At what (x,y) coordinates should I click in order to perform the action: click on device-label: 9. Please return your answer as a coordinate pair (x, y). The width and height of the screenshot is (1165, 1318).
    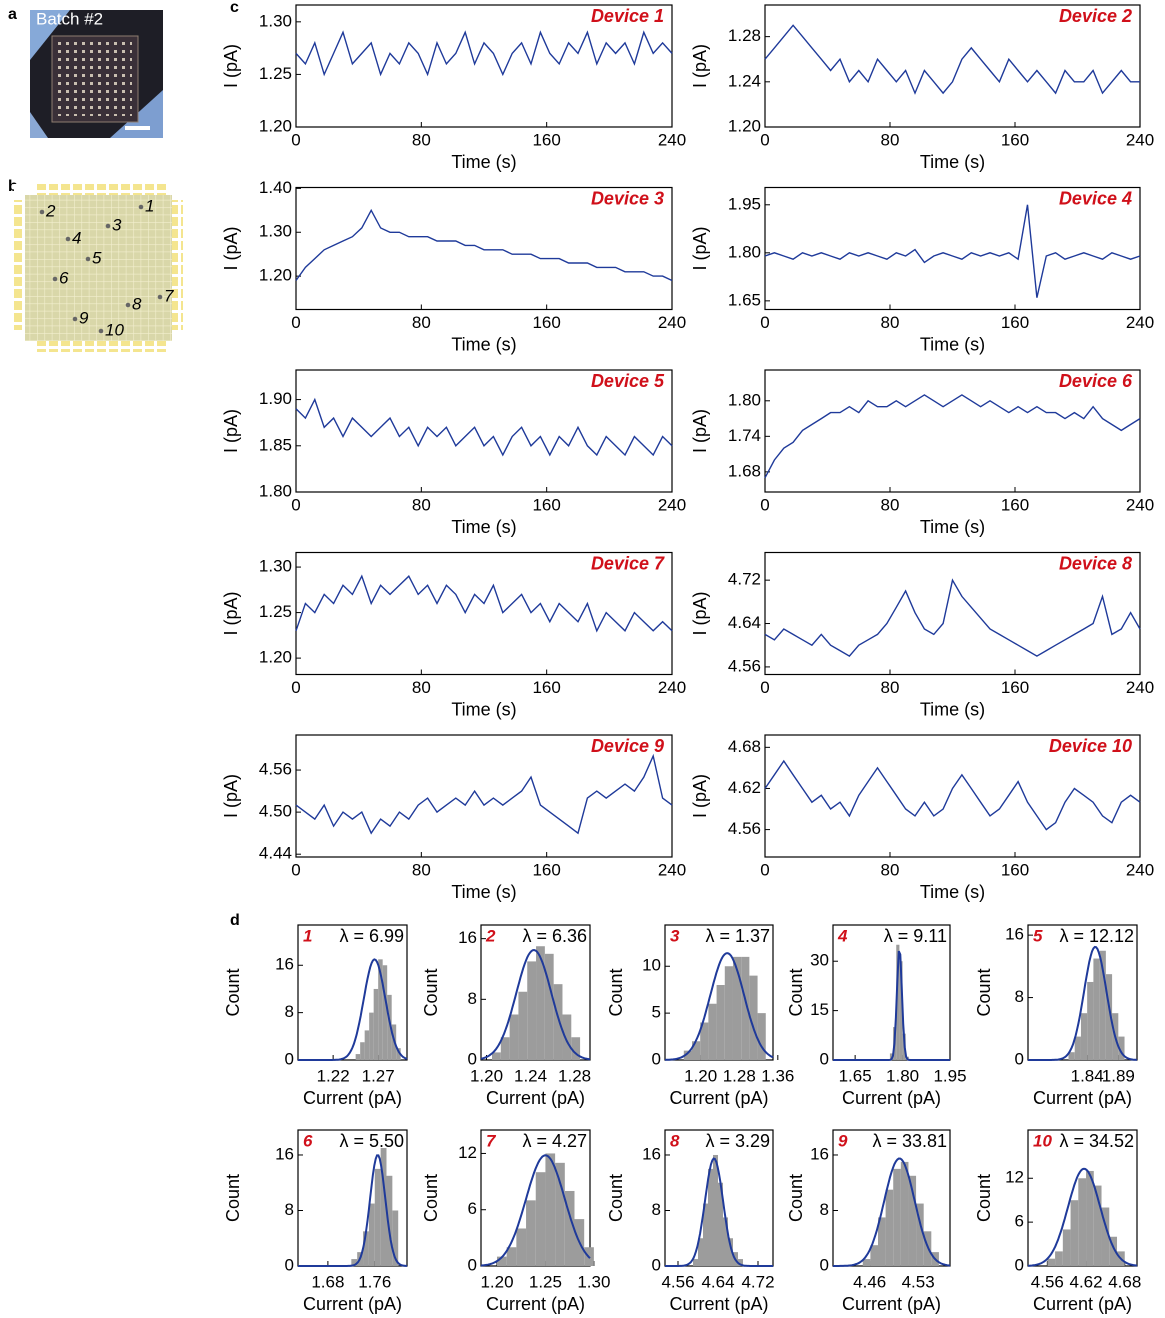
    Looking at the image, I should click on (84, 317).